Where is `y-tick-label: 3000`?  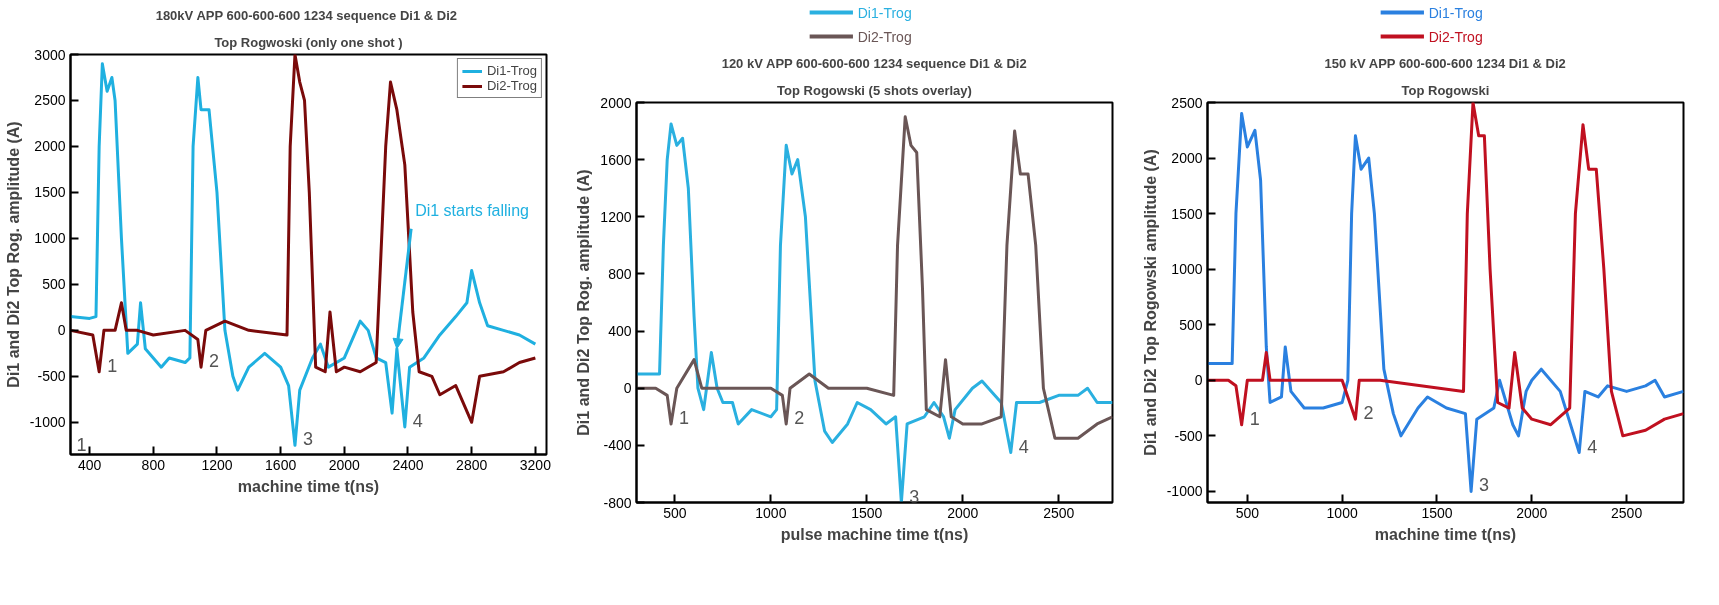 y-tick-label: 3000 is located at coordinates (50, 54).